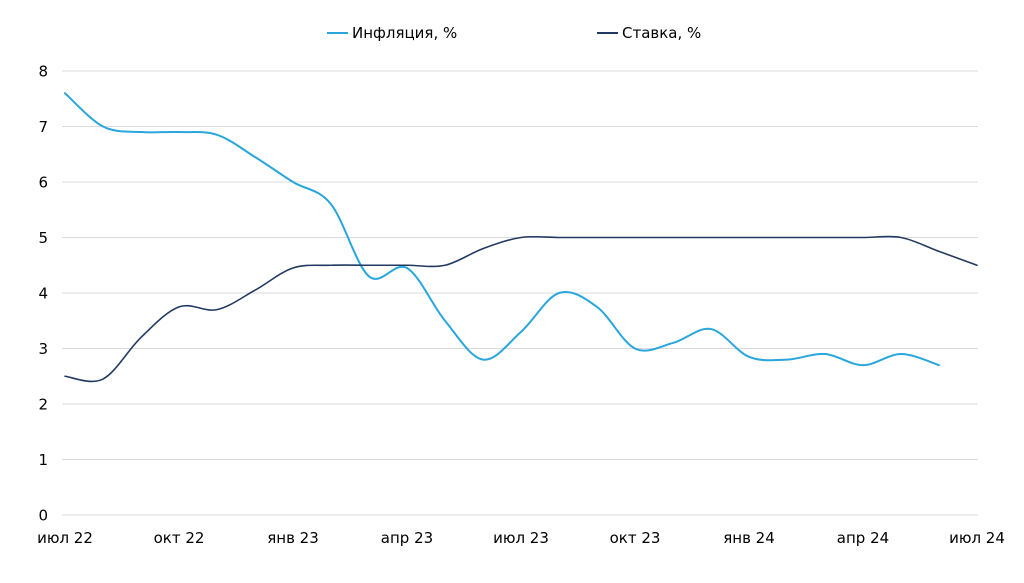  I want to click on legend-item-rate: Ставка, %, so click(649, 33).